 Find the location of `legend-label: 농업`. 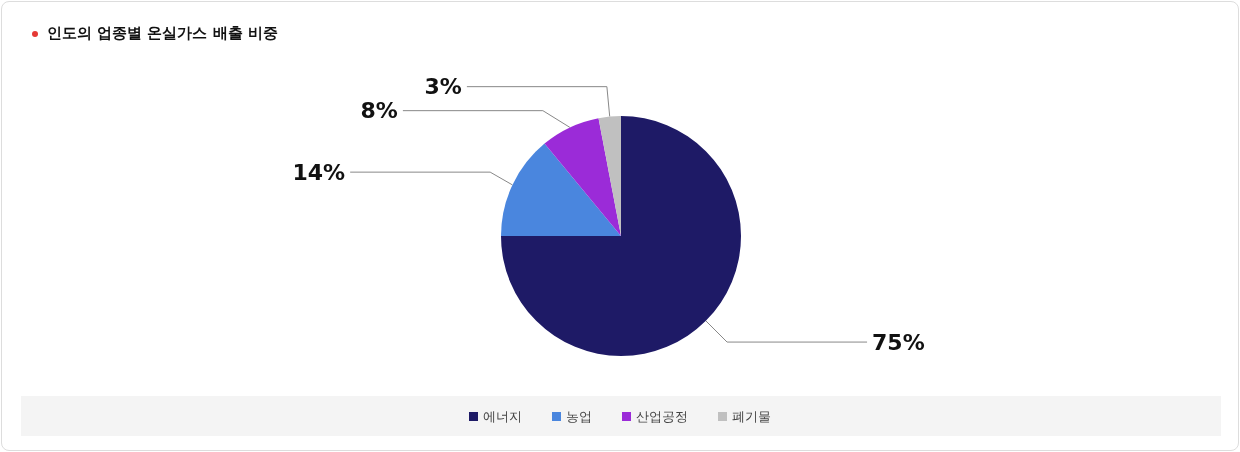

legend-label: 농업 is located at coordinates (579, 416).